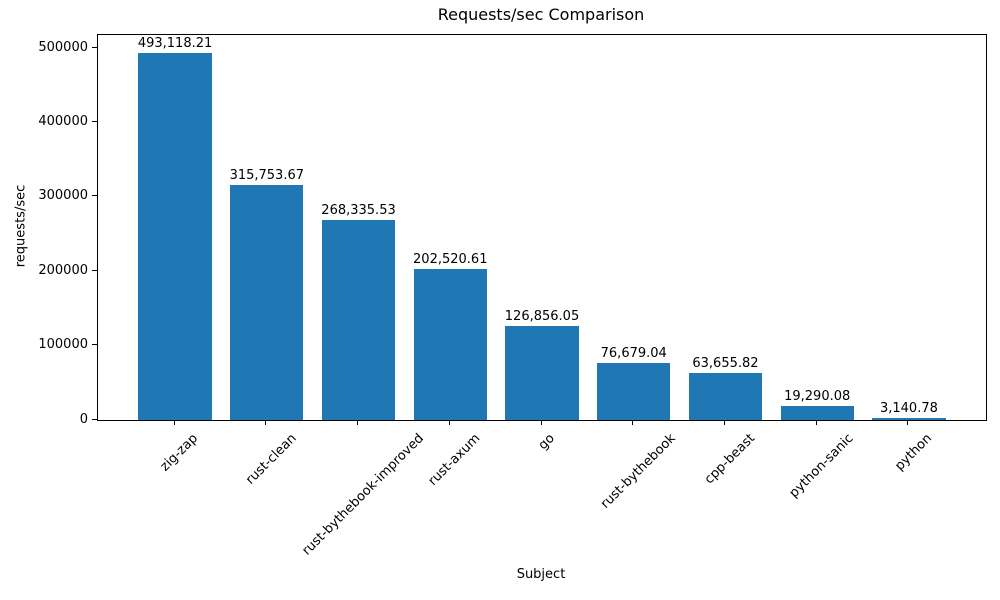 The width and height of the screenshot is (1000, 600). Describe the element at coordinates (358, 211) in the screenshot. I see `bar-value-label: 268,335.53` at that location.